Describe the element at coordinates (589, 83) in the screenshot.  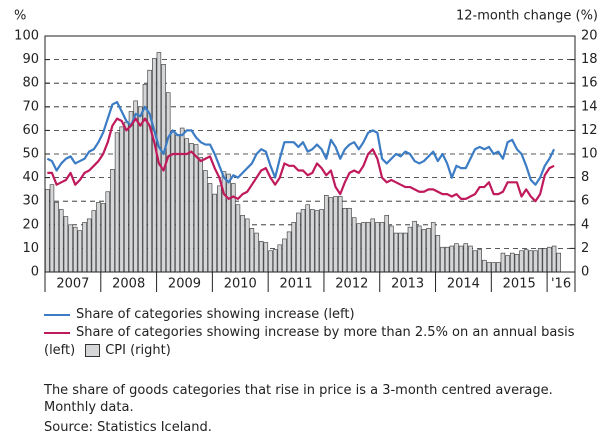
I see `y2-tick-label: 16` at that location.